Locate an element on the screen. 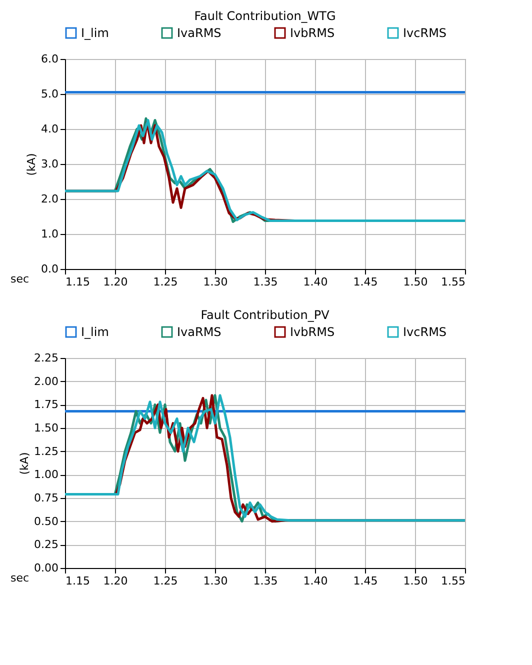  y-tick-label: 0.75 is located at coordinates (46, 498).